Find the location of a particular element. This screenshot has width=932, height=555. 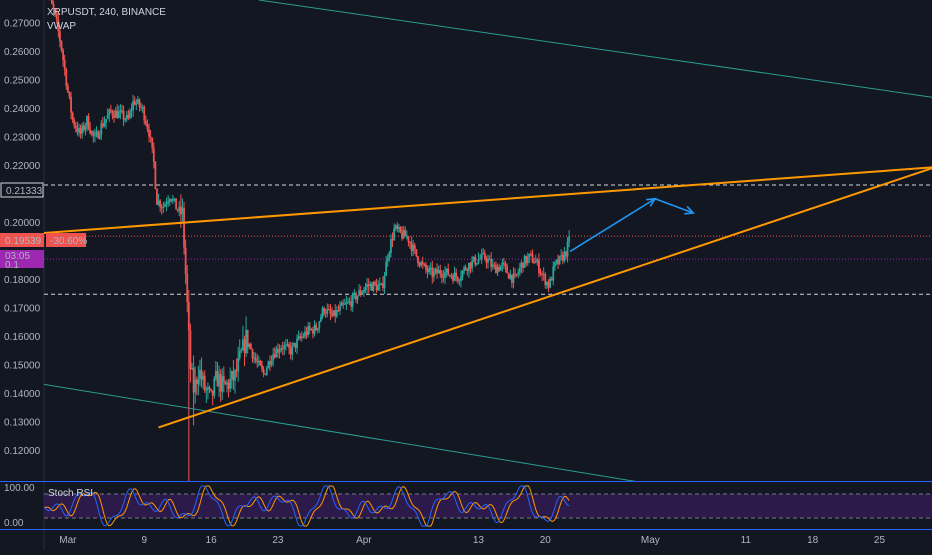

price-tick-label: 0.13000 is located at coordinates (22, 423).